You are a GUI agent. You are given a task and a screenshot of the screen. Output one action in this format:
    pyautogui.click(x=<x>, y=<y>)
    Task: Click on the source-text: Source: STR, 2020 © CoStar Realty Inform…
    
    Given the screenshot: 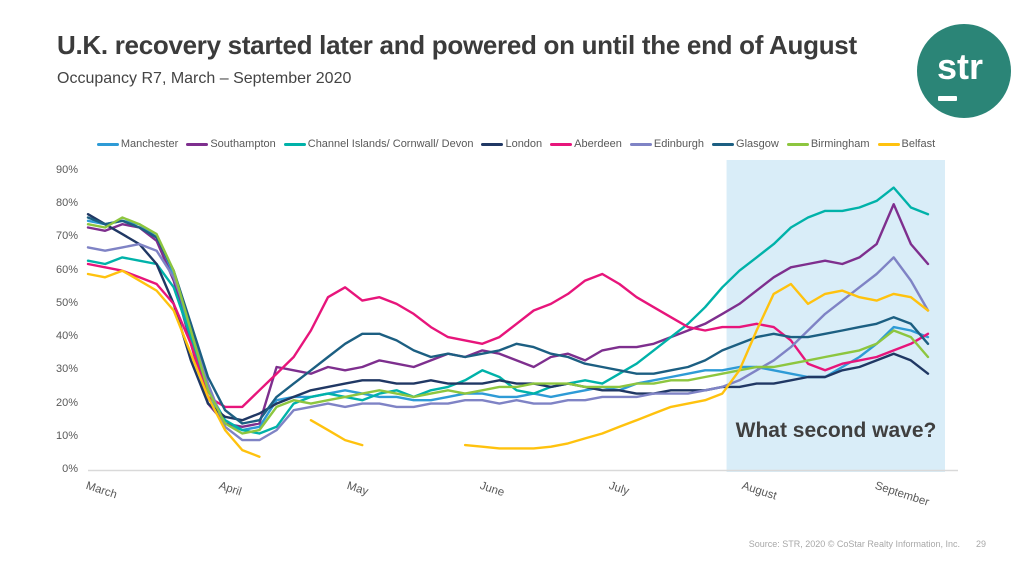 What is the action you would take?
    pyautogui.click(x=854, y=544)
    